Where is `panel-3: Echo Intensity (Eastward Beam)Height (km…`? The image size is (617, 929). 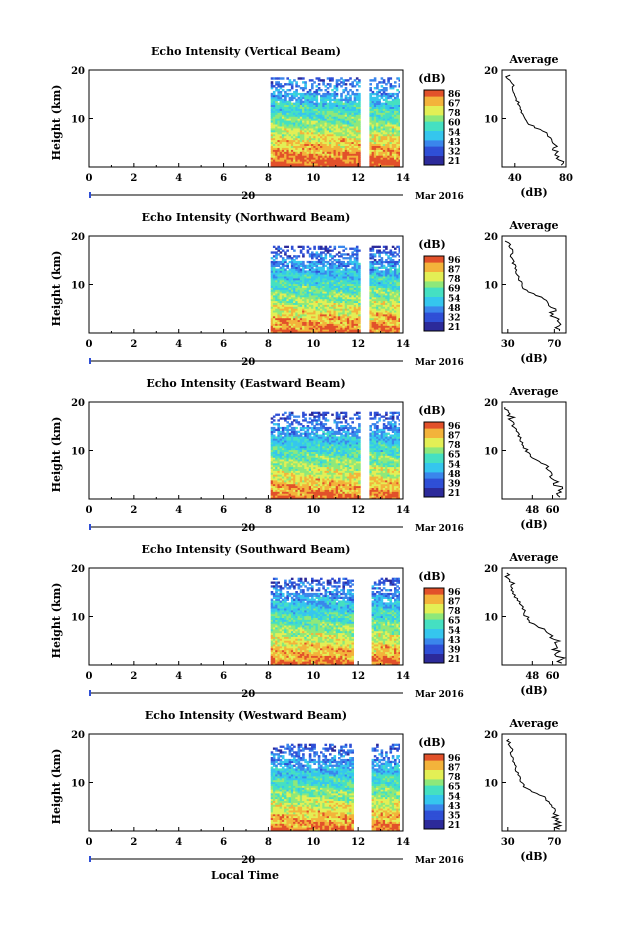
panel-3: Echo Intensity (Eastward Beam)Height (km… is located at coordinates (308, 455).